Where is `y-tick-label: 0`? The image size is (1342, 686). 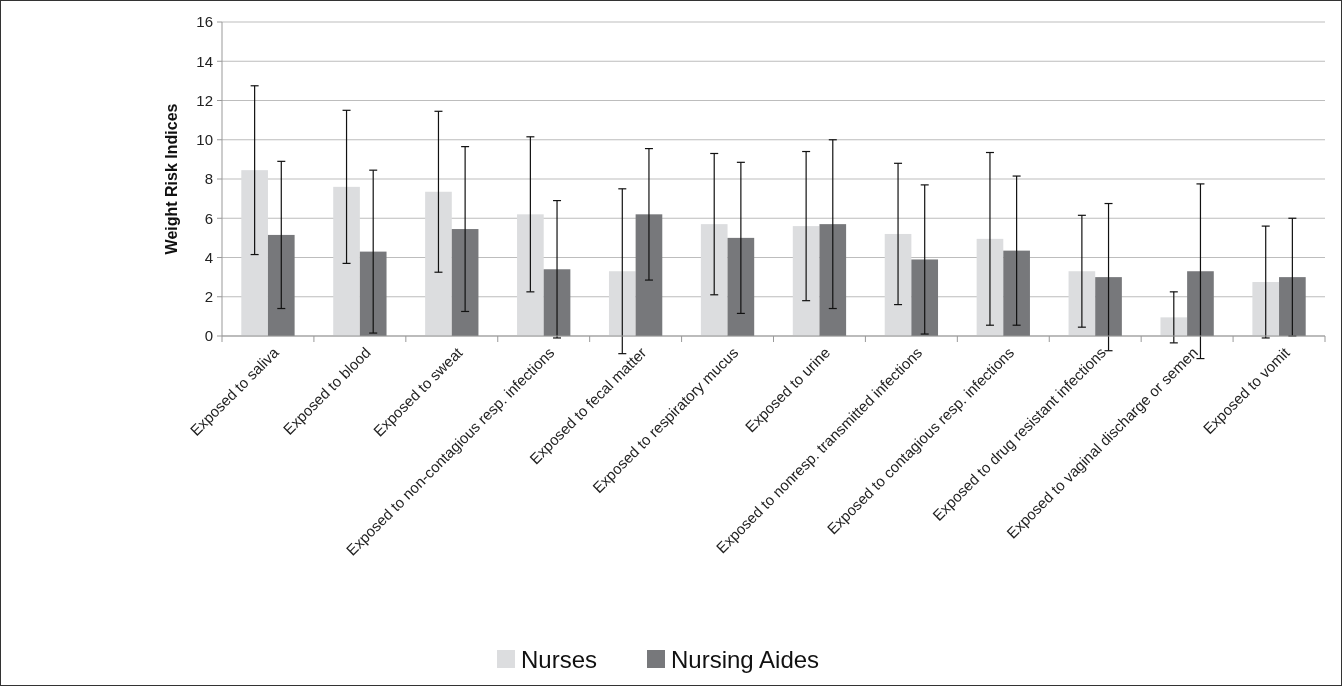
y-tick-label: 0 is located at coordinates (208, 336).